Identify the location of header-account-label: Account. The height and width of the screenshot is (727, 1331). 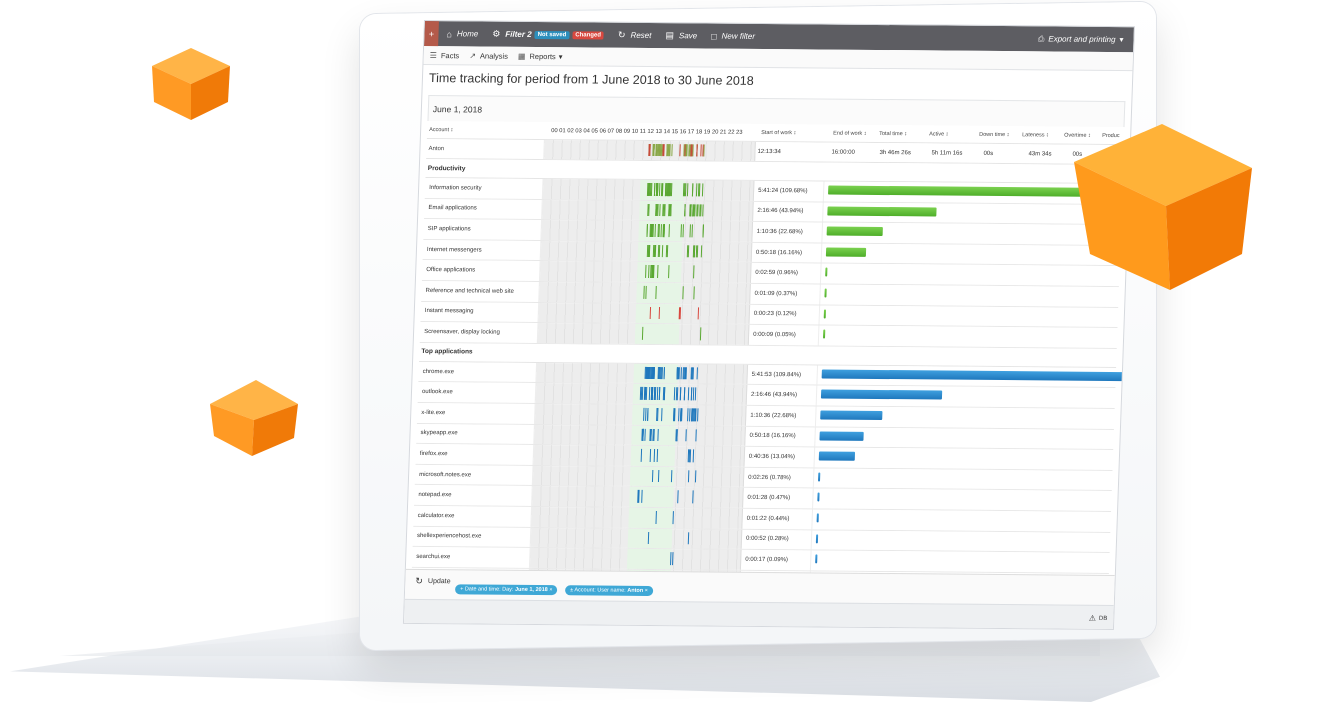
(439, 129).